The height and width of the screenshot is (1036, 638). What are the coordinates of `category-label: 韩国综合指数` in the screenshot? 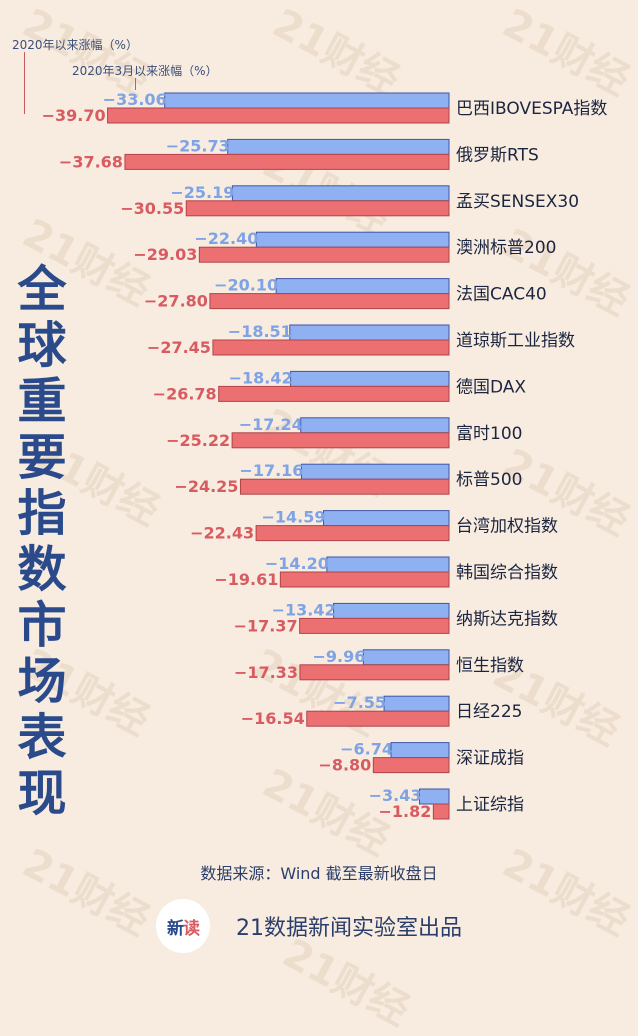 It's located at (507, 573).